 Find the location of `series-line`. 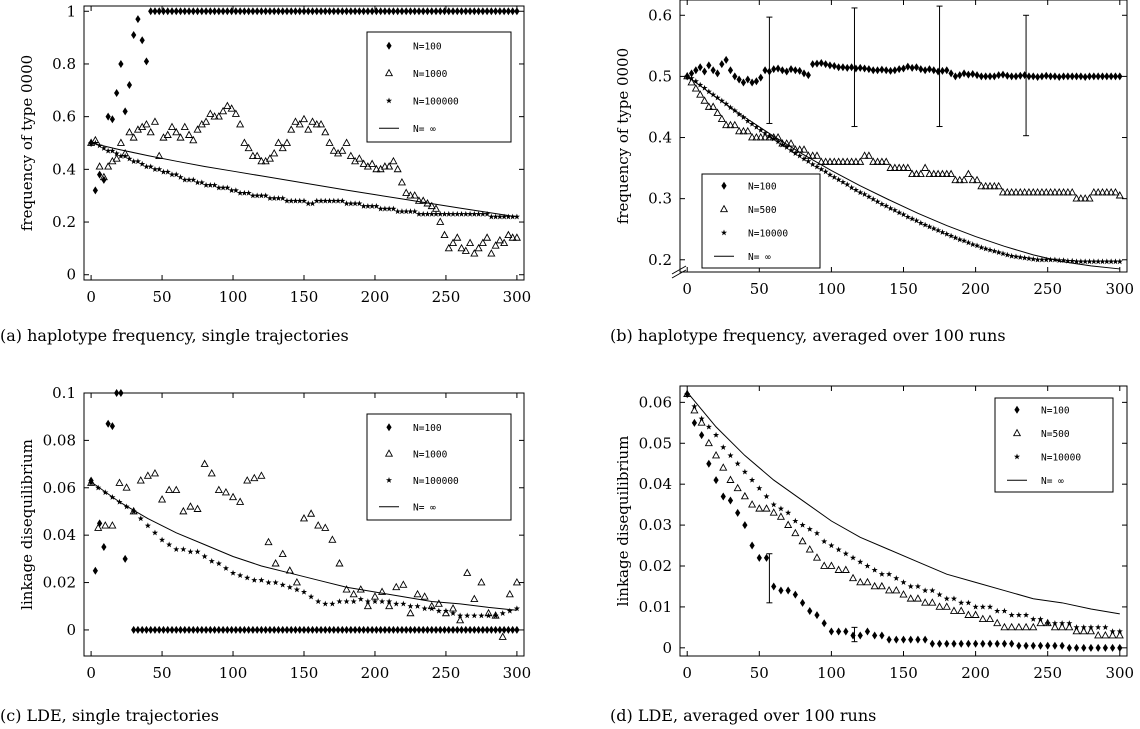

series-line is located at coordinates (303, 180).